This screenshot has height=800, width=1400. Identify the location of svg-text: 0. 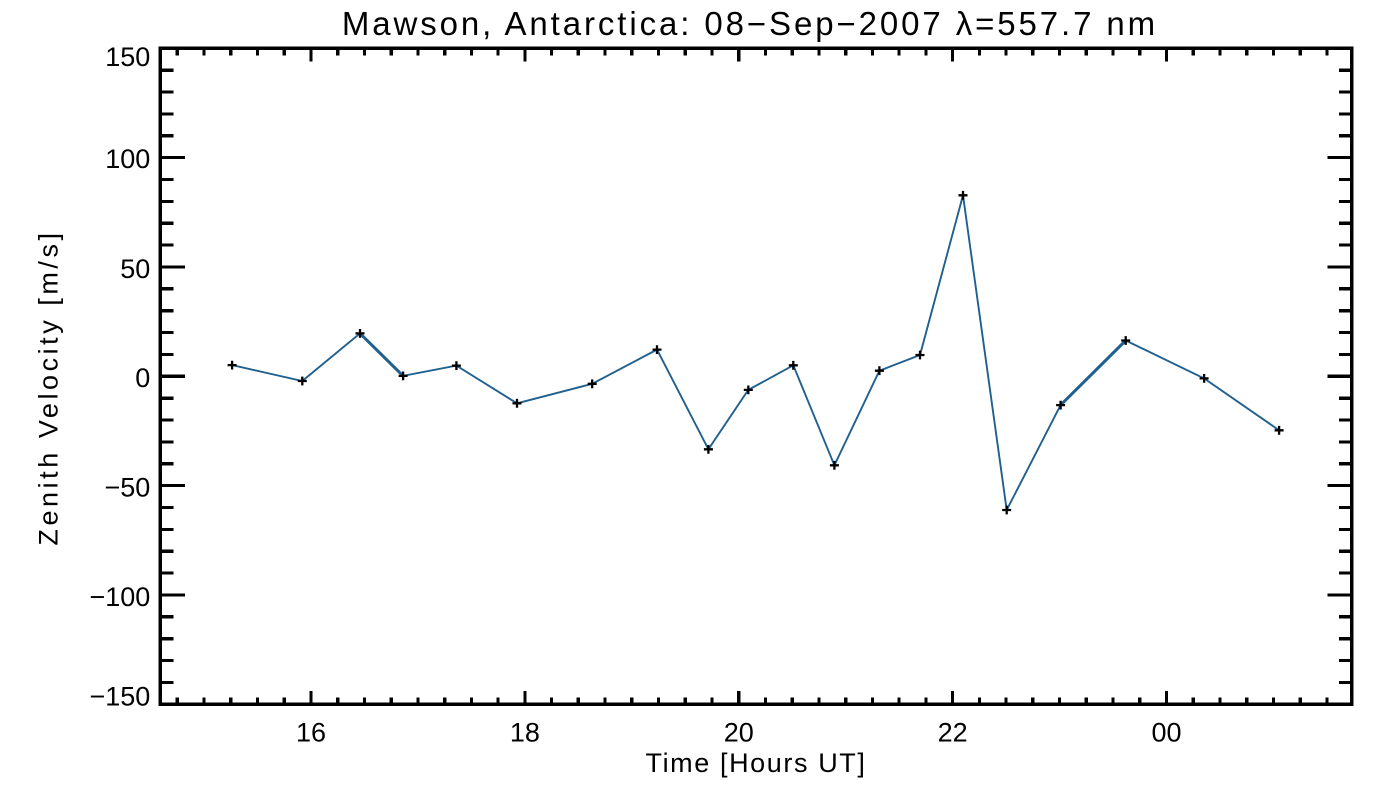
(142, 378).